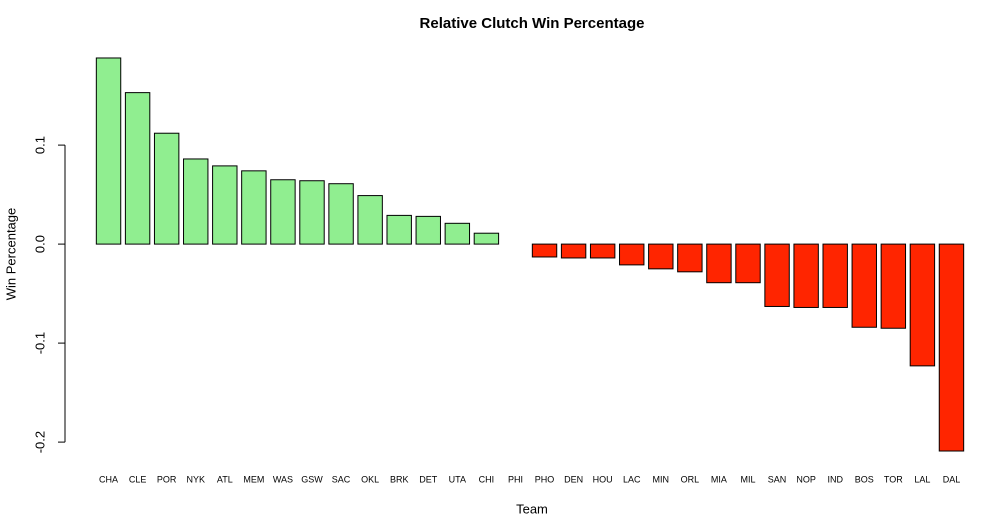 This screenshot has height=524, width=1000. What do you see at coordinates (10, 254) in the screenshot?
I see `y-axis-label: Win Percentage` at bounding box center [10, 254].